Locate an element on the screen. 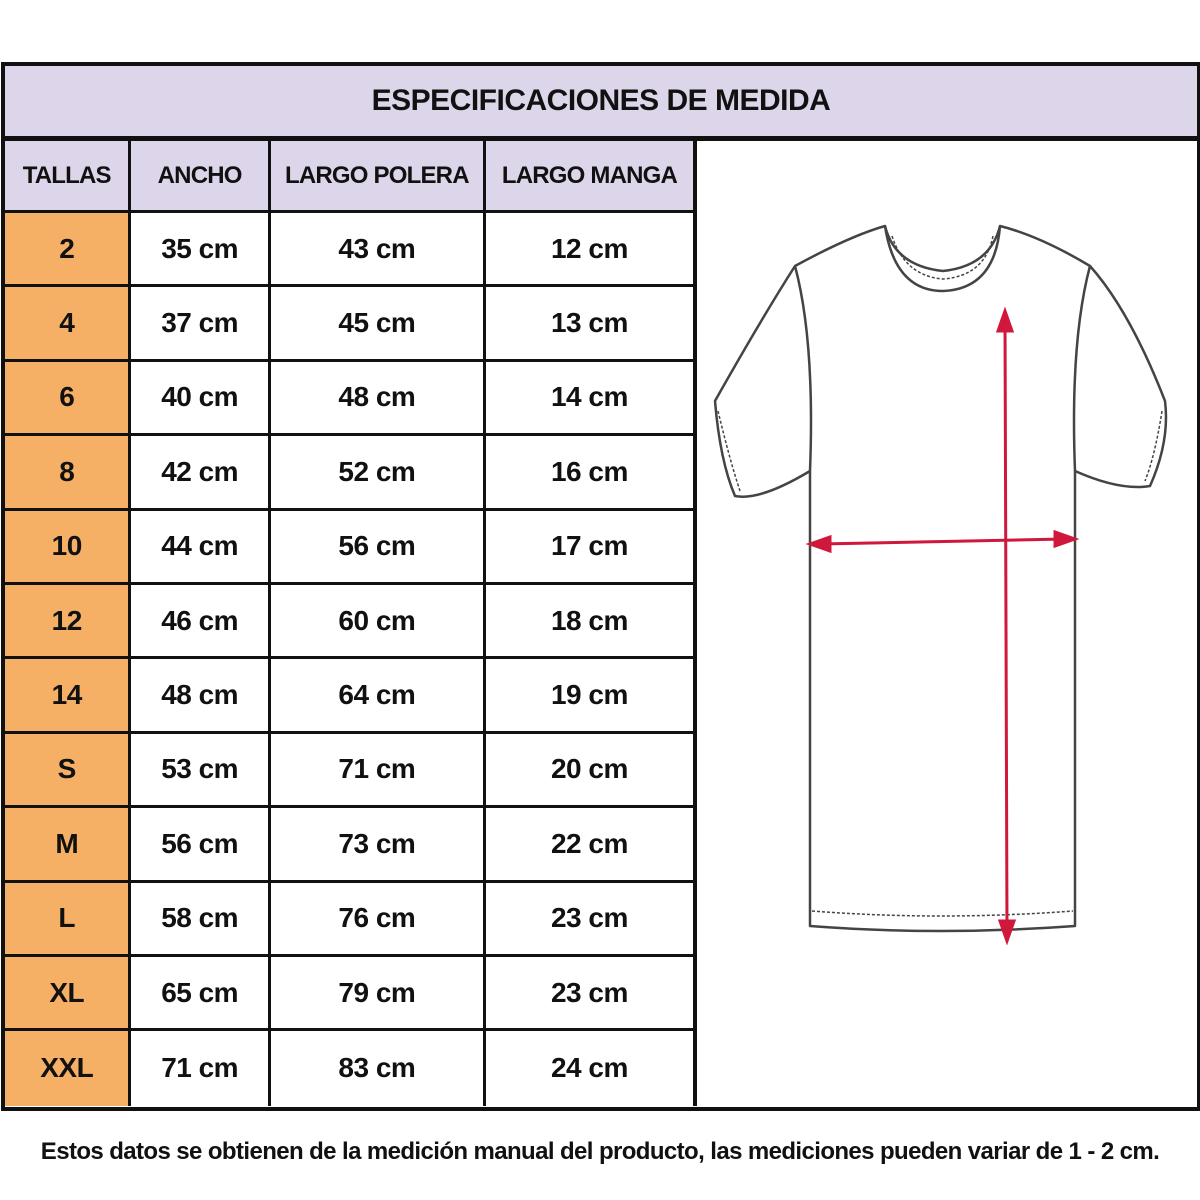 This screenshot has width=1200, height=1200. header-cell: TALLAS is located at coordinates (68, 175).